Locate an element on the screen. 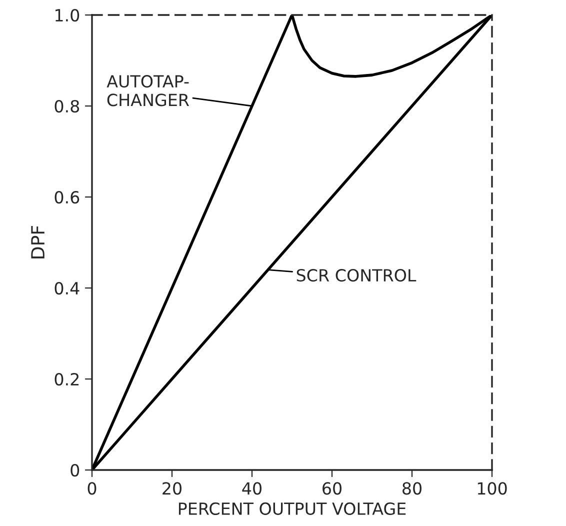 The width and height of the screenshot is (566, 526). y-tick-label: 0.2 is located at coordinates (66, 379).